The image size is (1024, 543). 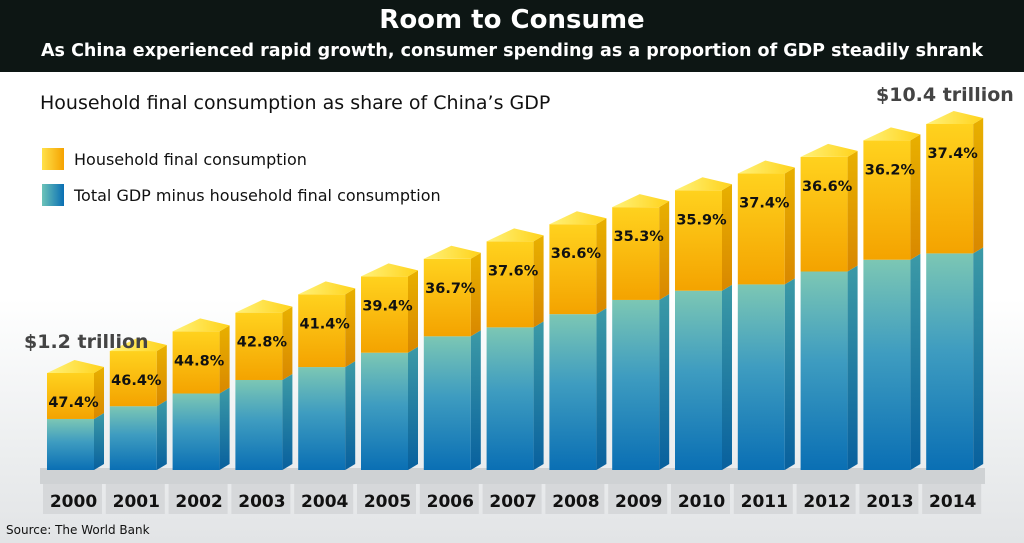 What do you see at coordinates (952, 502) in the screenshot?
I see `x-tick-label-2014: 2014` at bounding box center [952, 502].